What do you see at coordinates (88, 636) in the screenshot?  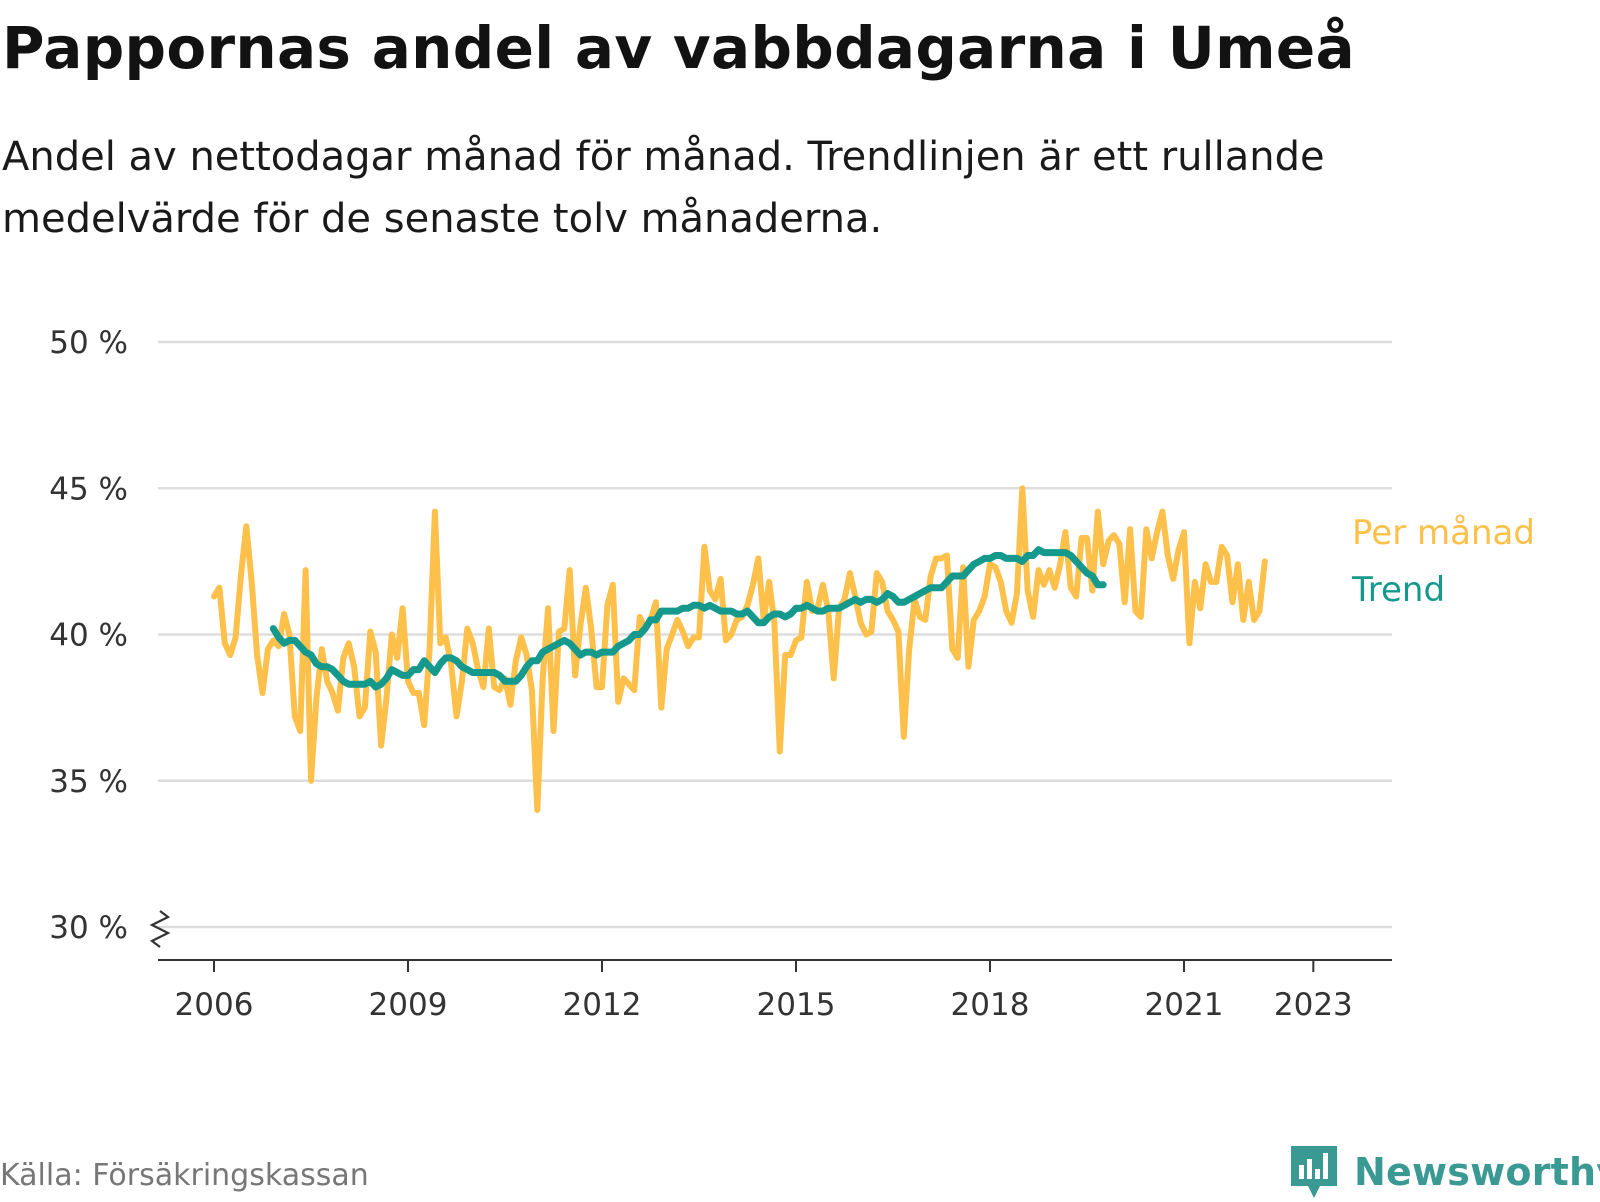 I see `y-tick-label: 40 %` at bounding box center [88, 636].